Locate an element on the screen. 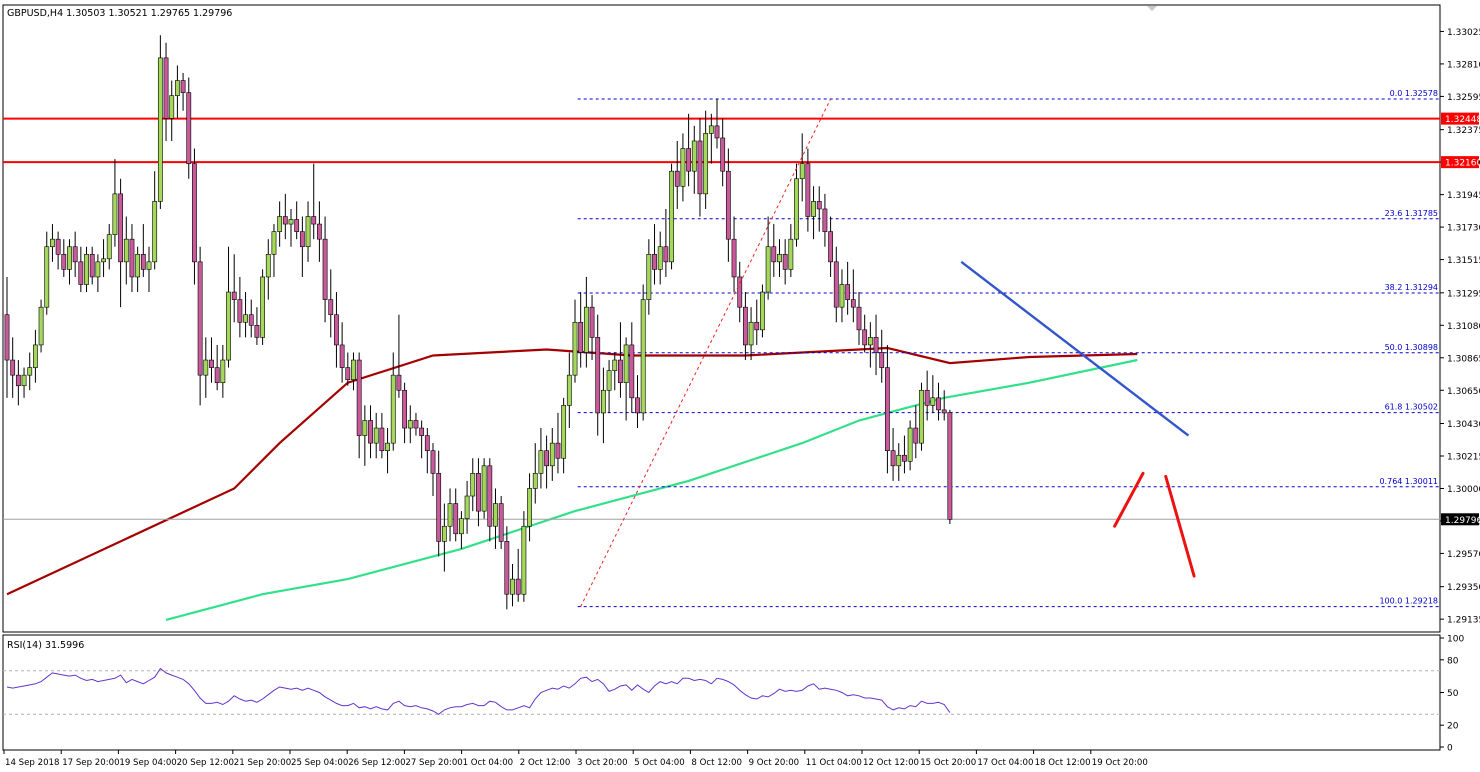 The height and width of the screenshot is (772, 1480). time-tick-label: 19 Oct 20:00 is located at coordinates (1120, 763).